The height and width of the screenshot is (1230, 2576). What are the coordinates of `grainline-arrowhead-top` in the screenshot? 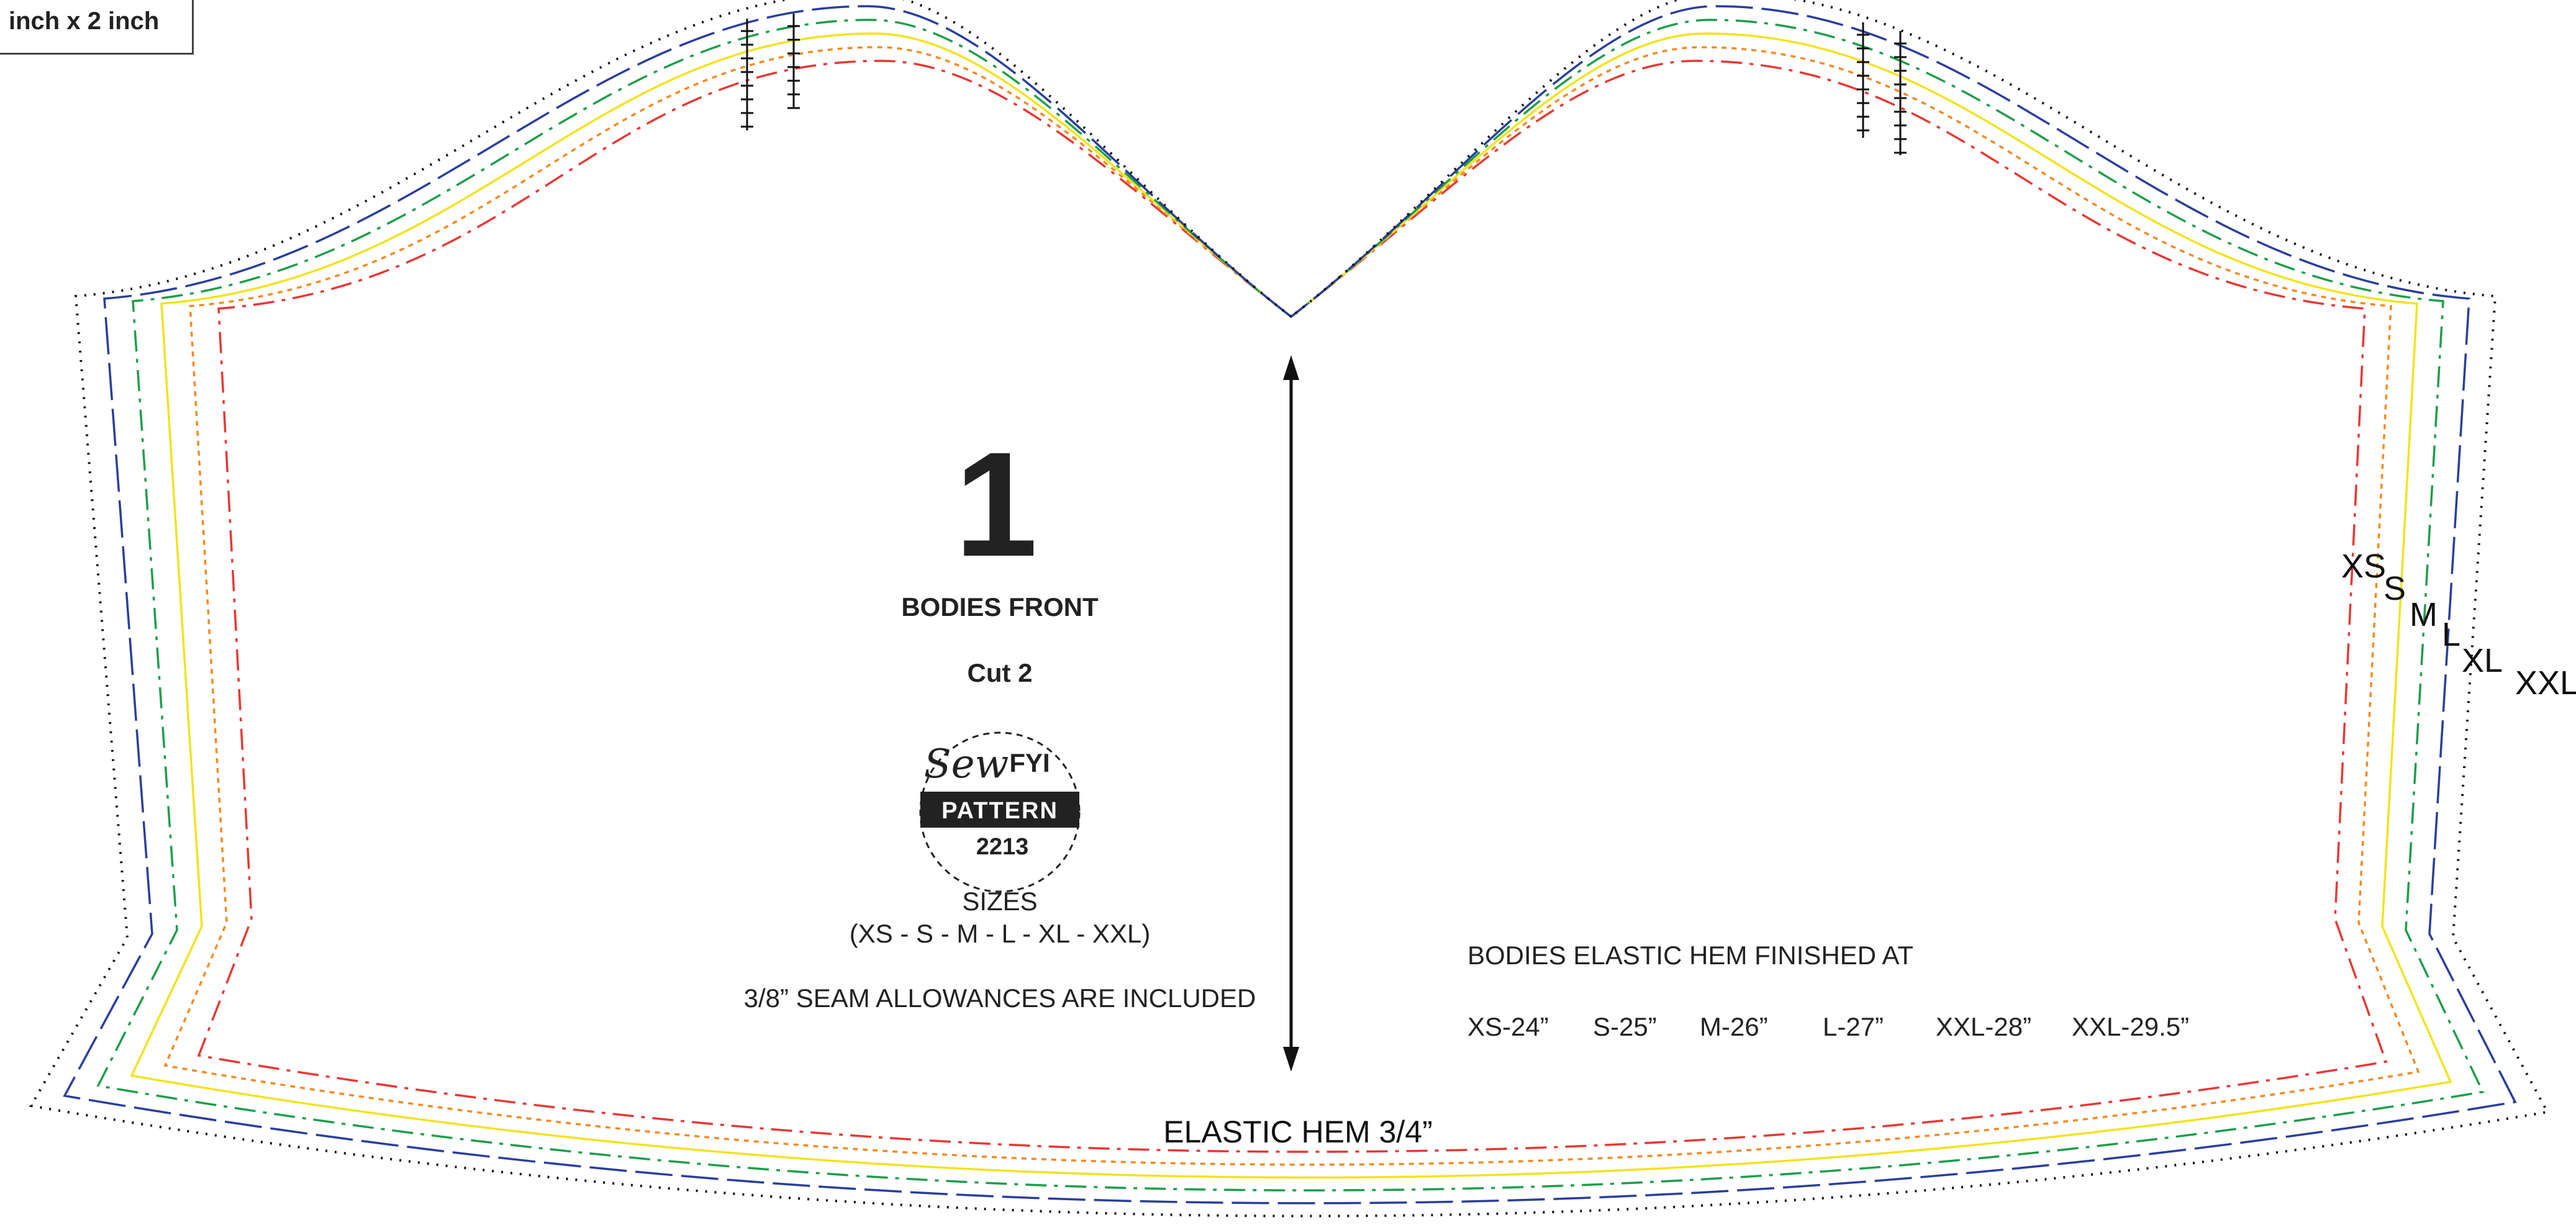 It's located at (1291, 367).